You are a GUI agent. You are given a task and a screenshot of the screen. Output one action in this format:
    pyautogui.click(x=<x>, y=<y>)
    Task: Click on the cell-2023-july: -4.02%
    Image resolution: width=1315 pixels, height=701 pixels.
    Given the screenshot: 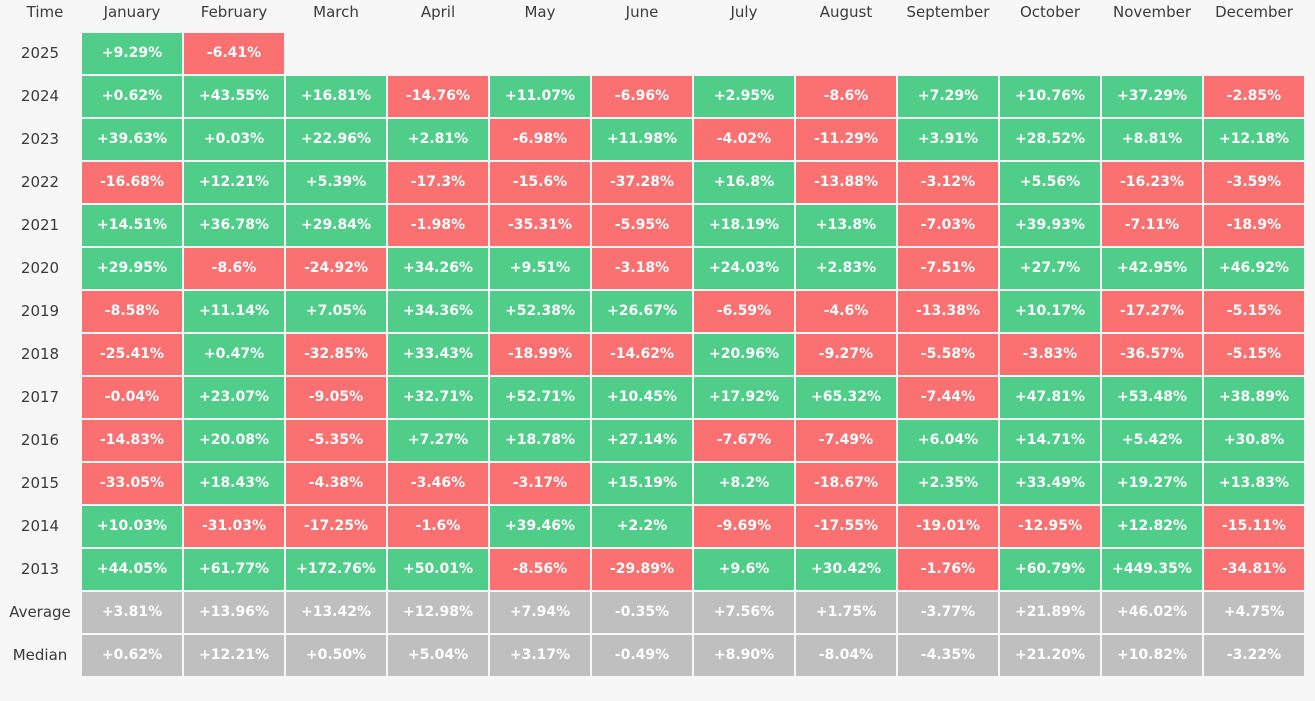 What is the action you would take?
    pyautogui.click(x=744, y=139)
    